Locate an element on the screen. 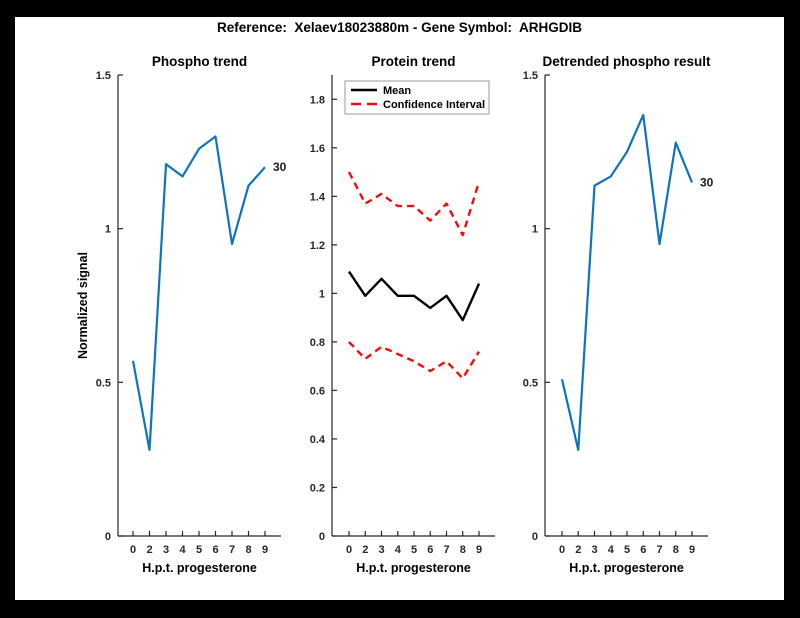  subplot-title: Phospho trend is located at coordinates (199, 61).